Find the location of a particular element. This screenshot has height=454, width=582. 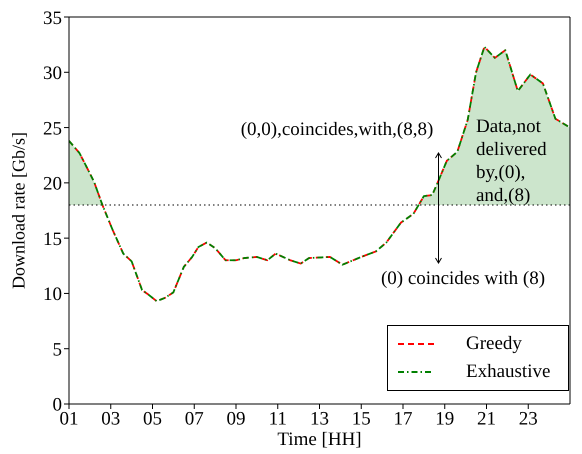

y-tick-label: 25 is located at coordinates (52, 129).